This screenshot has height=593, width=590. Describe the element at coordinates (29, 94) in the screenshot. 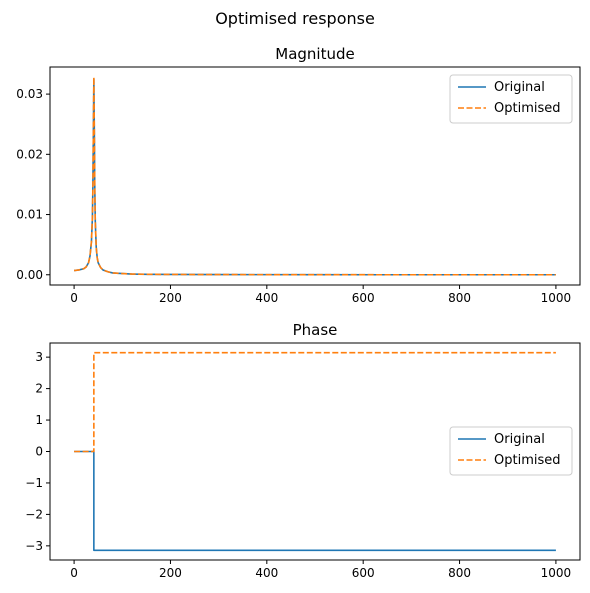

I see `y-tick-label: 0.03` at that location.